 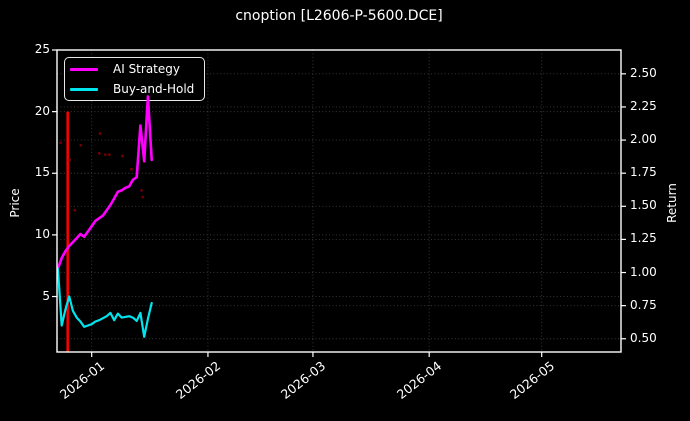 I want to click on legend-item-buy-and-hold: Buy-and-Hold, so click(x=137, y=89).